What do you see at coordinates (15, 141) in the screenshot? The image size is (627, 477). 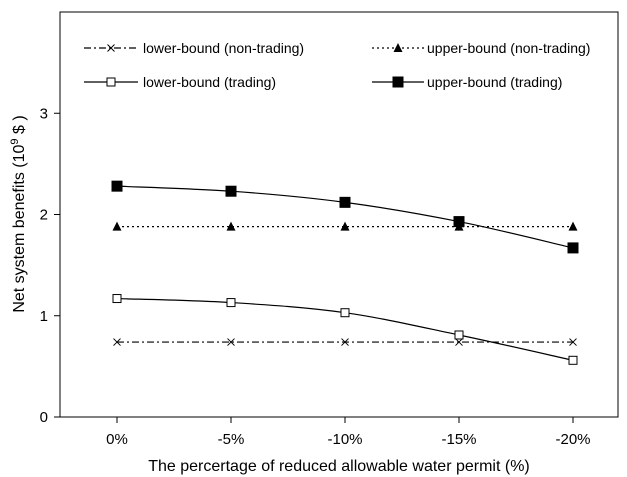 I see `y-axis-title-exponent: 9` at bounding box center [15, 141].